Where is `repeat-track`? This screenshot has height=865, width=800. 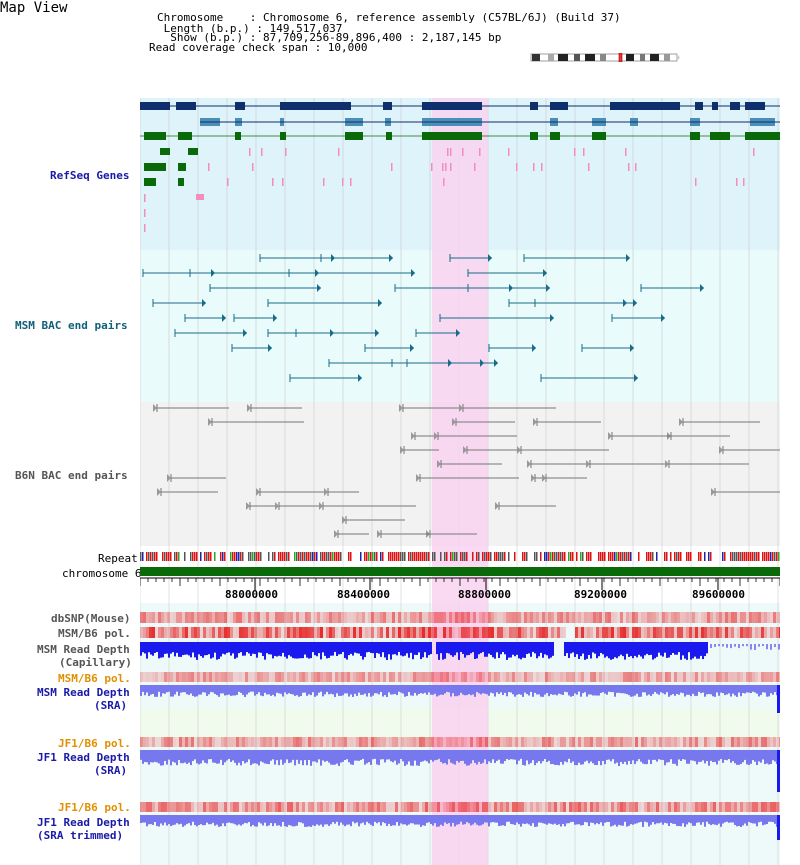
repeat-track is located at coordinates (460, 556).